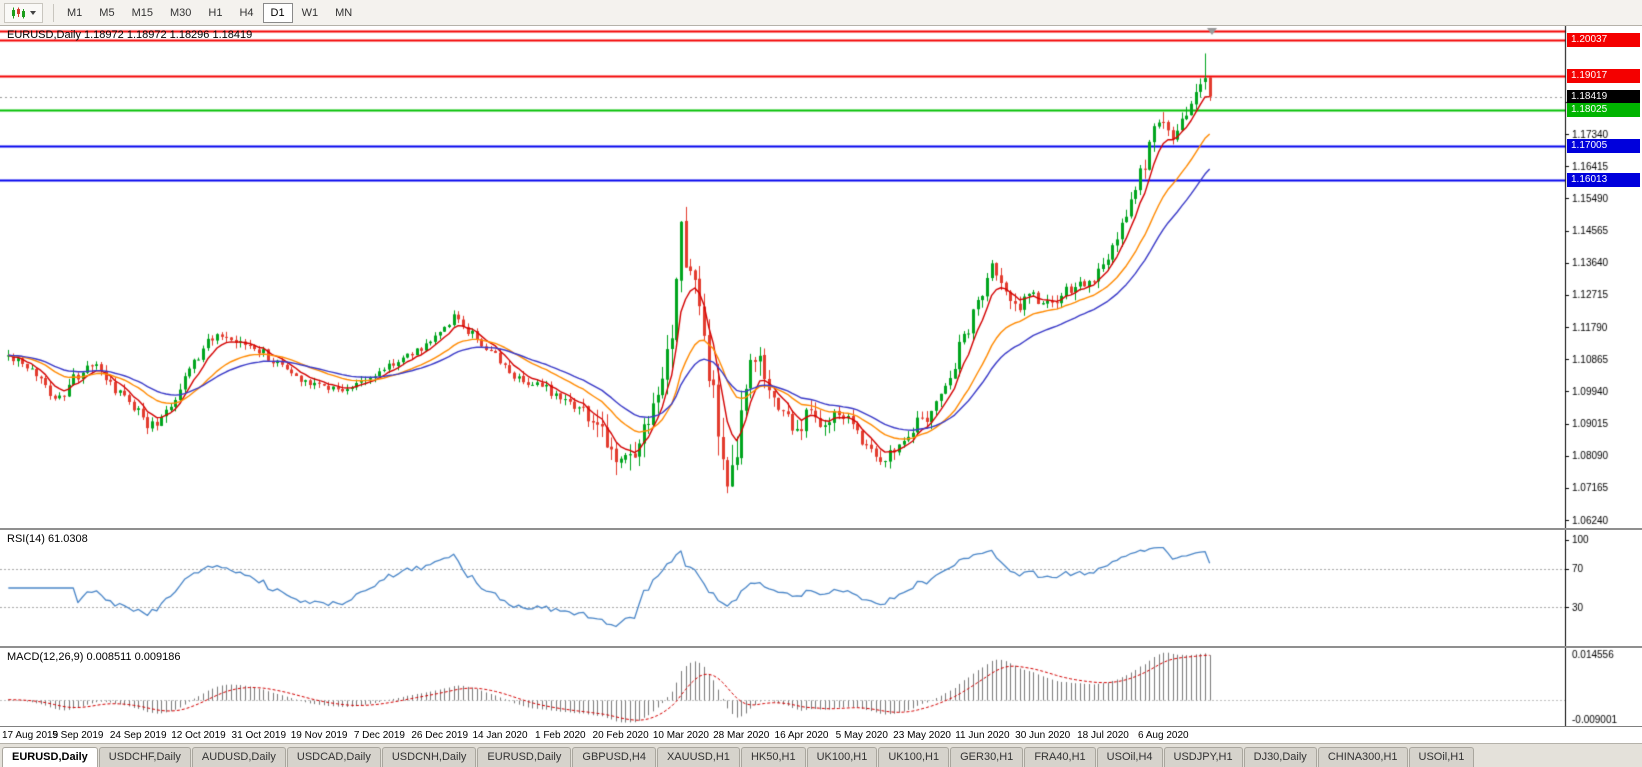 The image size is (1642, 767). I want to click on timeframe-button-h1: H1, so click(215, 13).